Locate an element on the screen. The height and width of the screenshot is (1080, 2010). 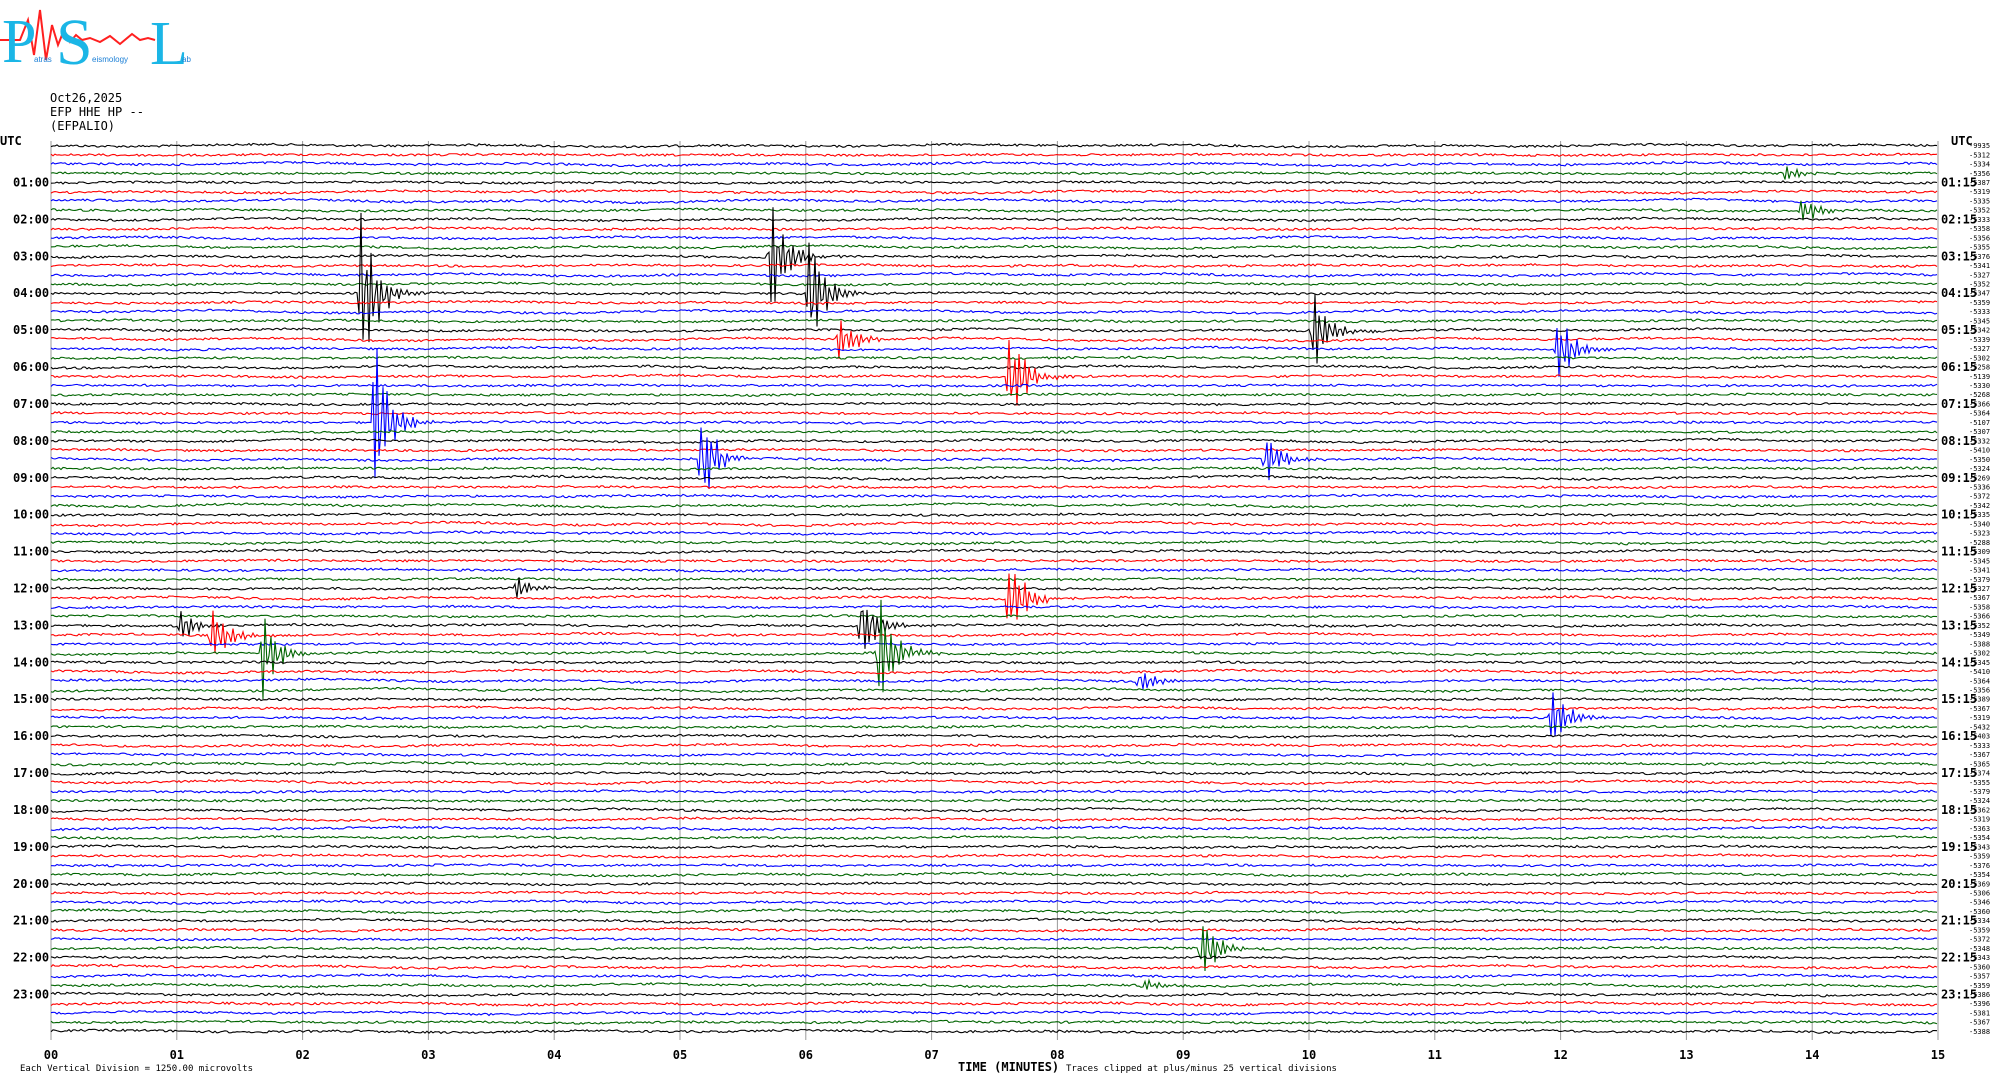
hour-label-right: 10:15 is located at coordinates (1959, 515).